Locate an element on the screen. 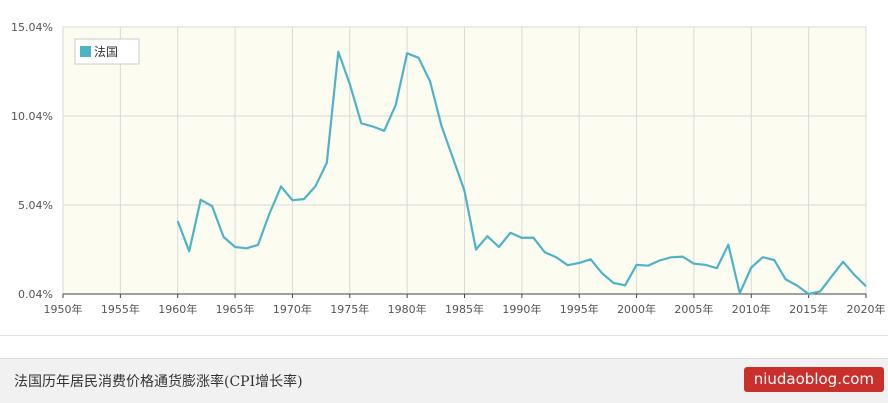  legend-label: 法国 is located at coordinates (106, 52).